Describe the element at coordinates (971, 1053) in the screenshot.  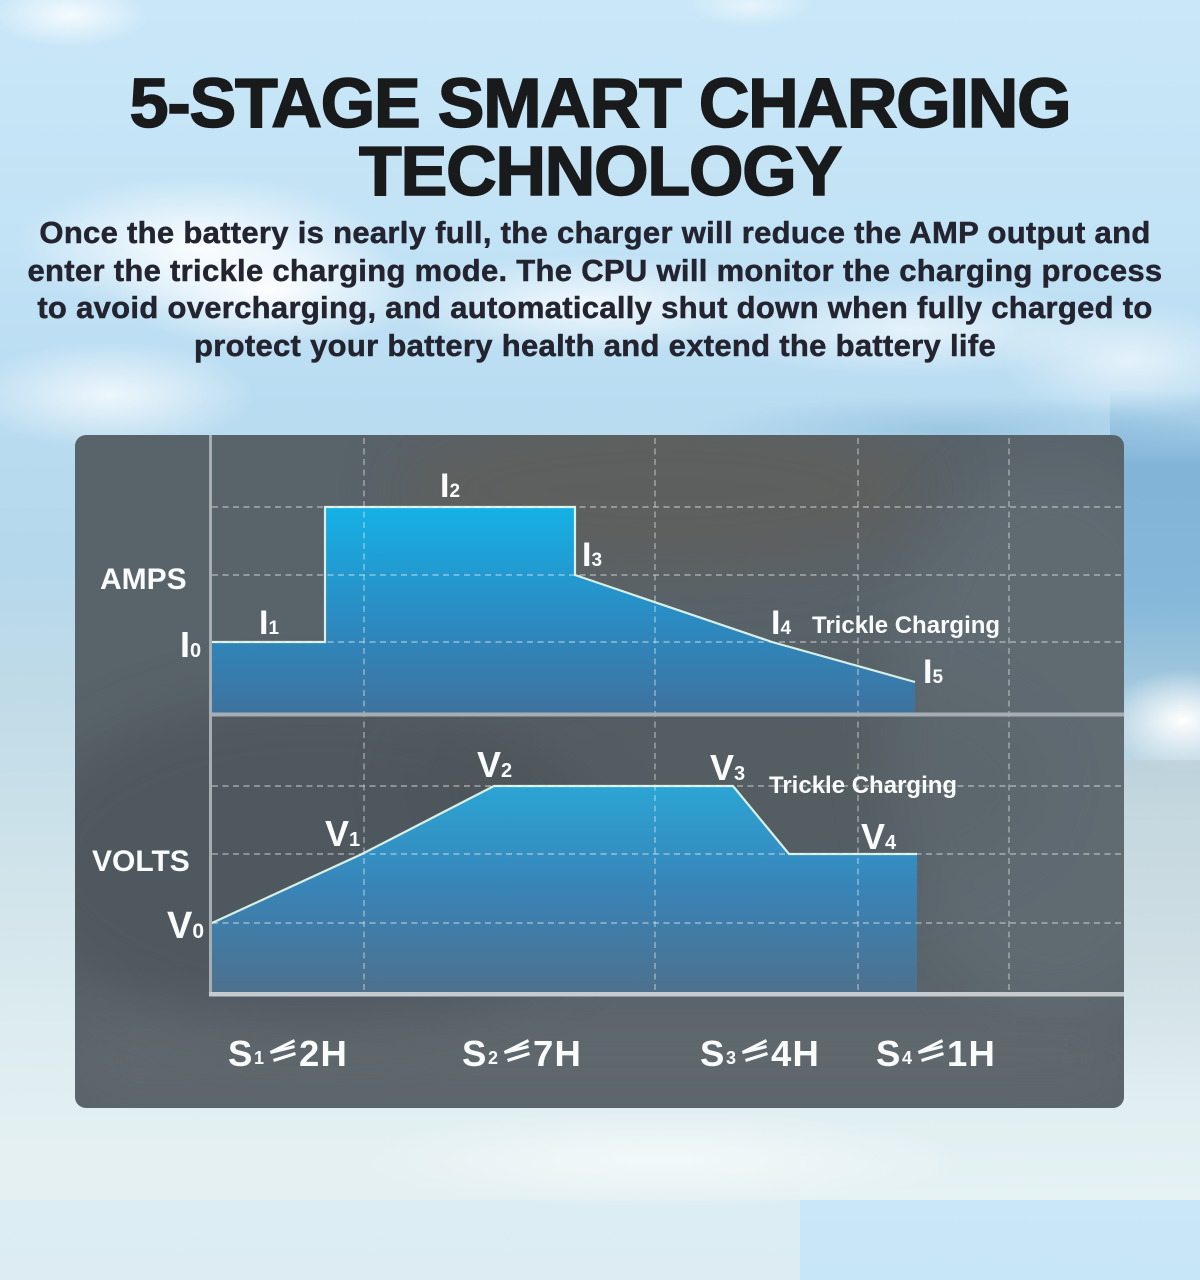
I see `svg-text: 1H` at that location.